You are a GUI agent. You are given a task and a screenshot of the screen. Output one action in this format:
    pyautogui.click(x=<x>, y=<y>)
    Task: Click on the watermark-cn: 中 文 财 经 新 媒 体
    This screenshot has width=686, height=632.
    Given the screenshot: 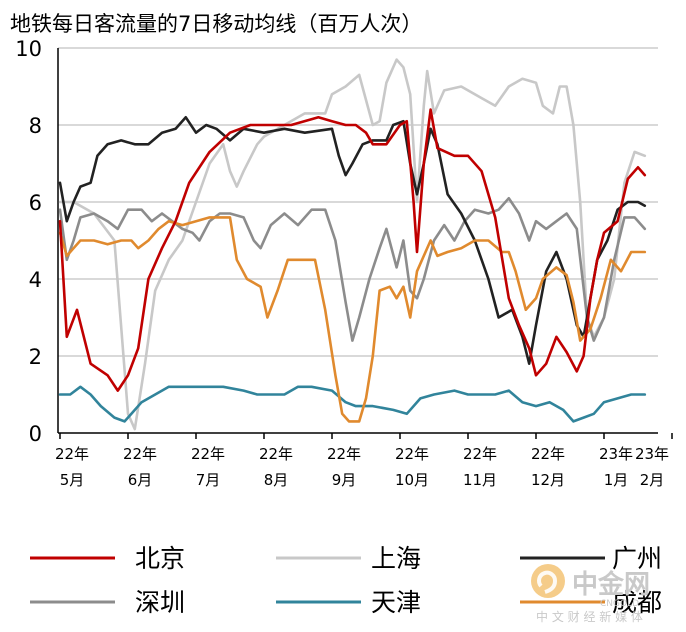 What is the action you would take?
    pyautogui.click(x=589, y=616)
    